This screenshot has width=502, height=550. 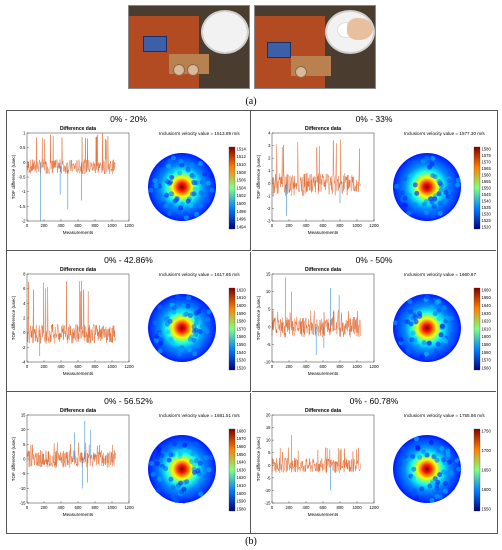 I want to click on y-tick-label: -5, so click(x=24, y=473).